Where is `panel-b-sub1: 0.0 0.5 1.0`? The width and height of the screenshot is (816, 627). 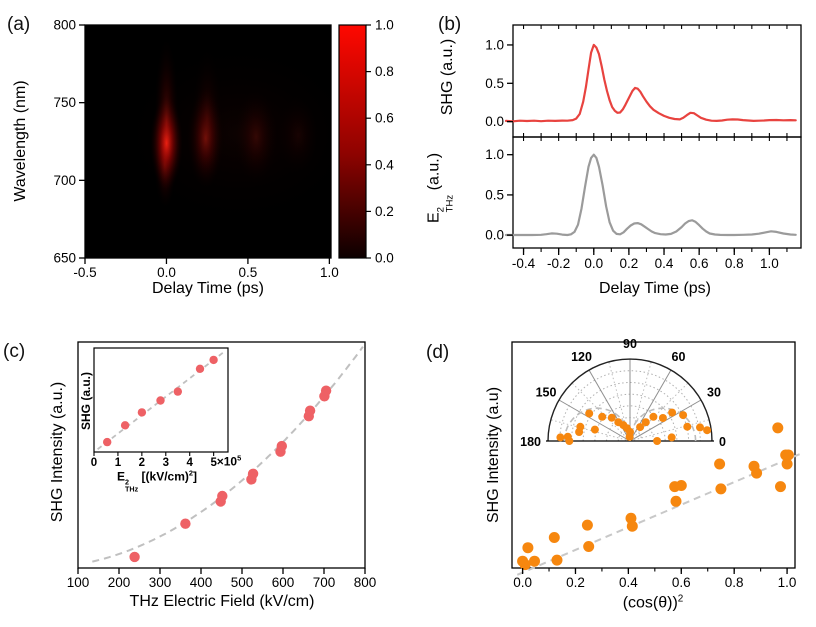
panel-b-sub1: 0.0 0.5 1.0 is located at coordinates (643, 192).